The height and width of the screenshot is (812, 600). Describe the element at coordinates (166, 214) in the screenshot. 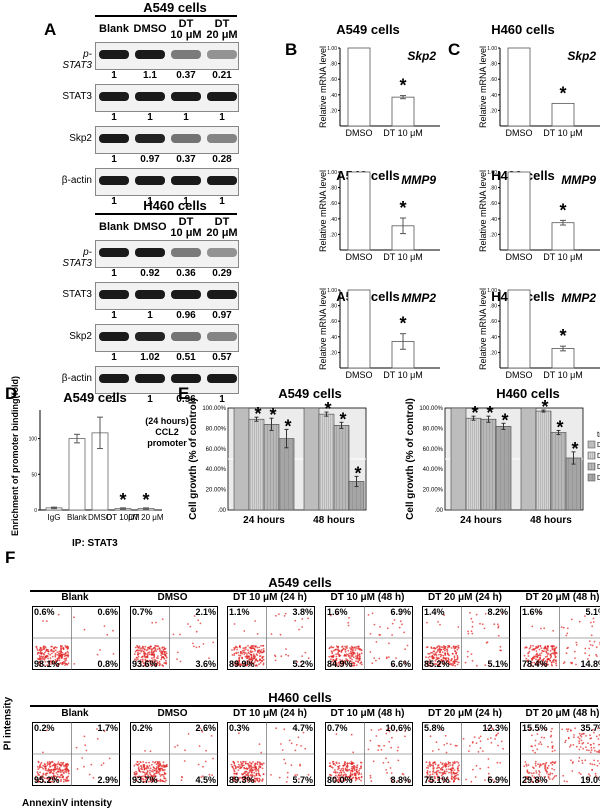

I see `blot-title-rule` at that location.